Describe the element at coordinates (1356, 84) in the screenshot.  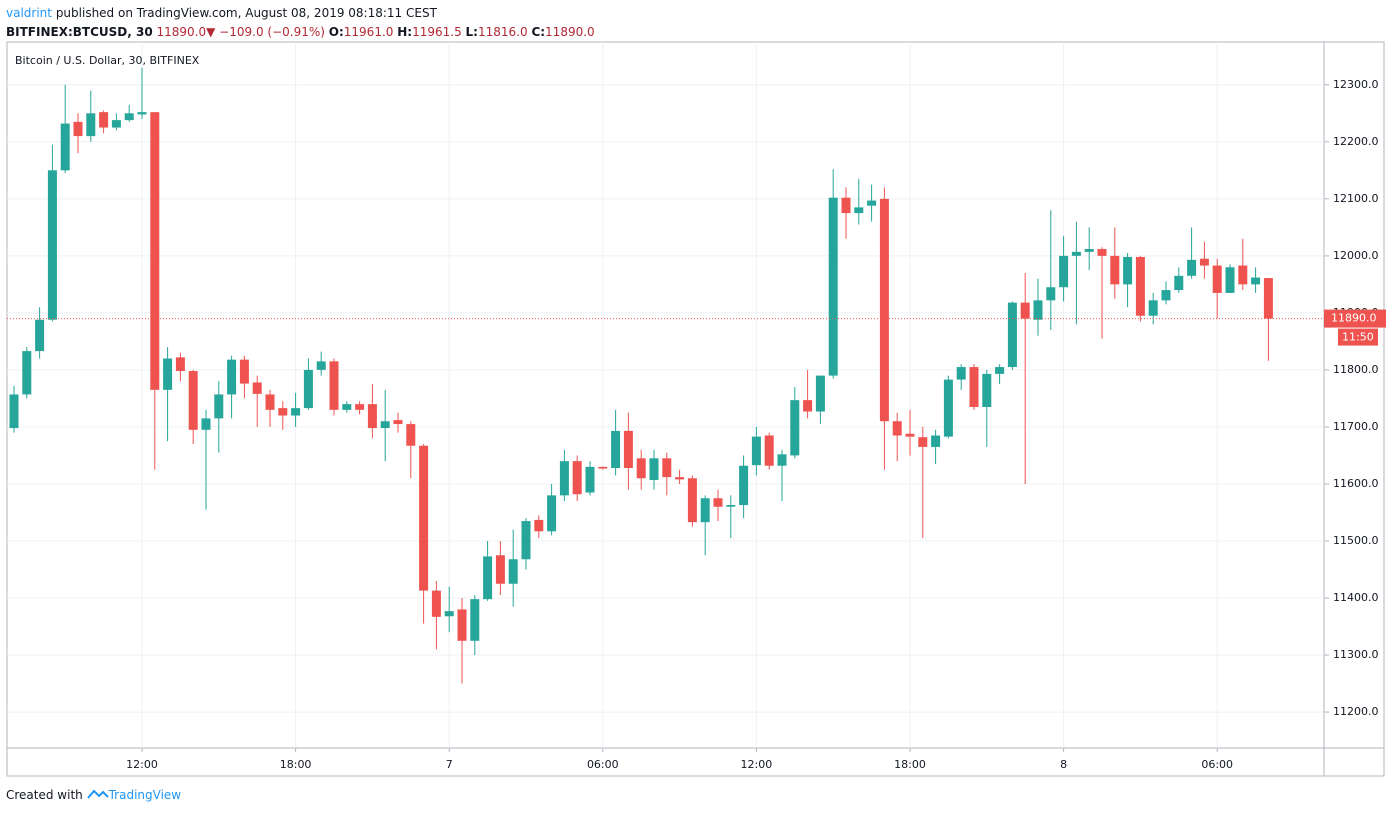
I see `y-tick-label: 12300.0` at that location.